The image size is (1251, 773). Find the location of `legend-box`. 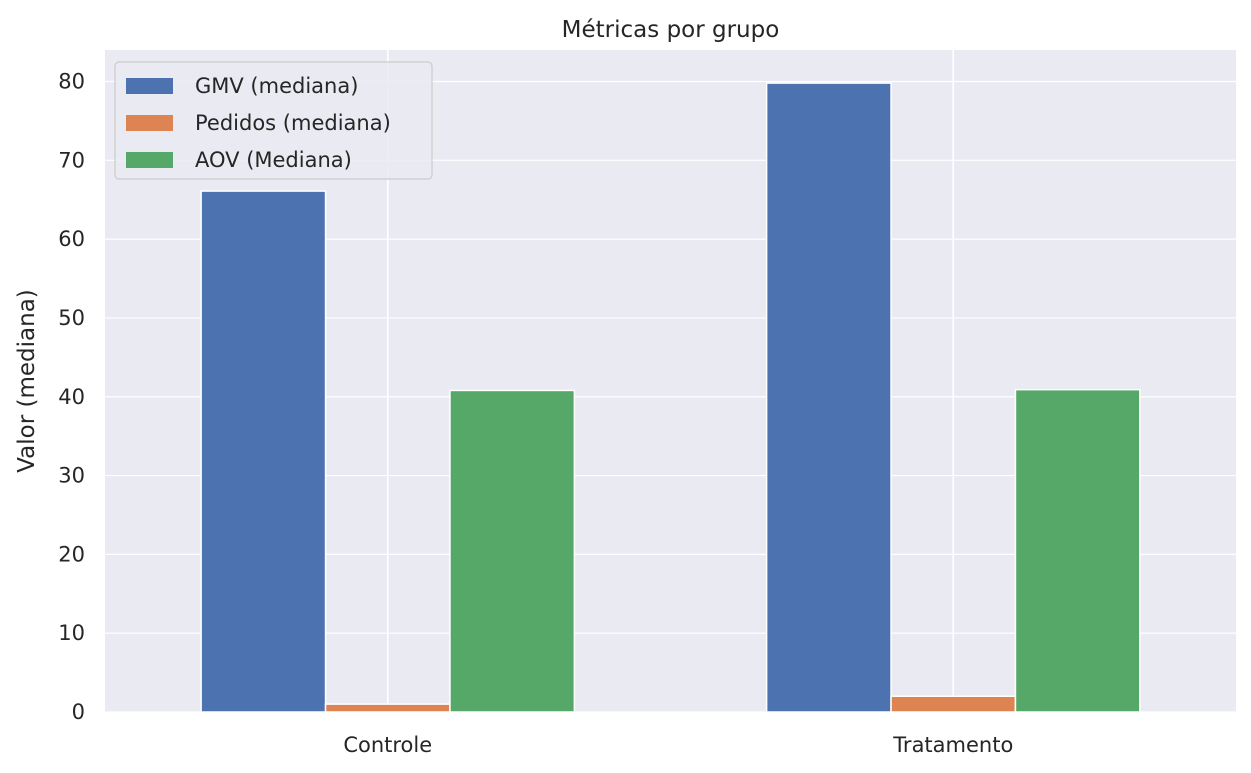

legend-box is located at coordinates (273, 120).